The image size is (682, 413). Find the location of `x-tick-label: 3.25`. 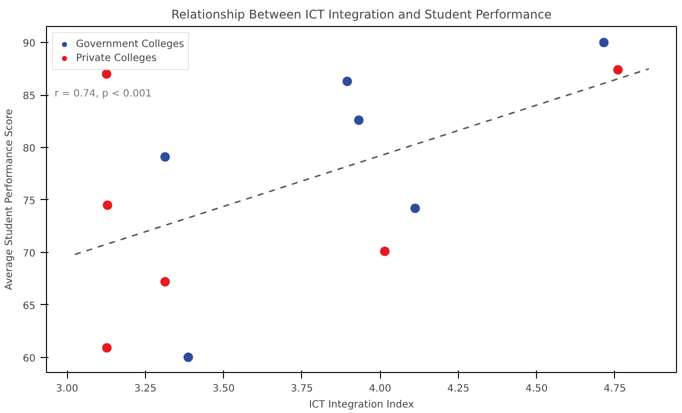

x-tick-label: 3.25 is located at coordinates (145, 389).